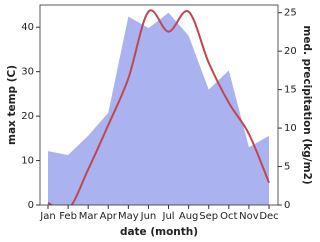 This screenshot has height=242, width=320. I want to click on x-tick-label: Apr, so click(109, 216).